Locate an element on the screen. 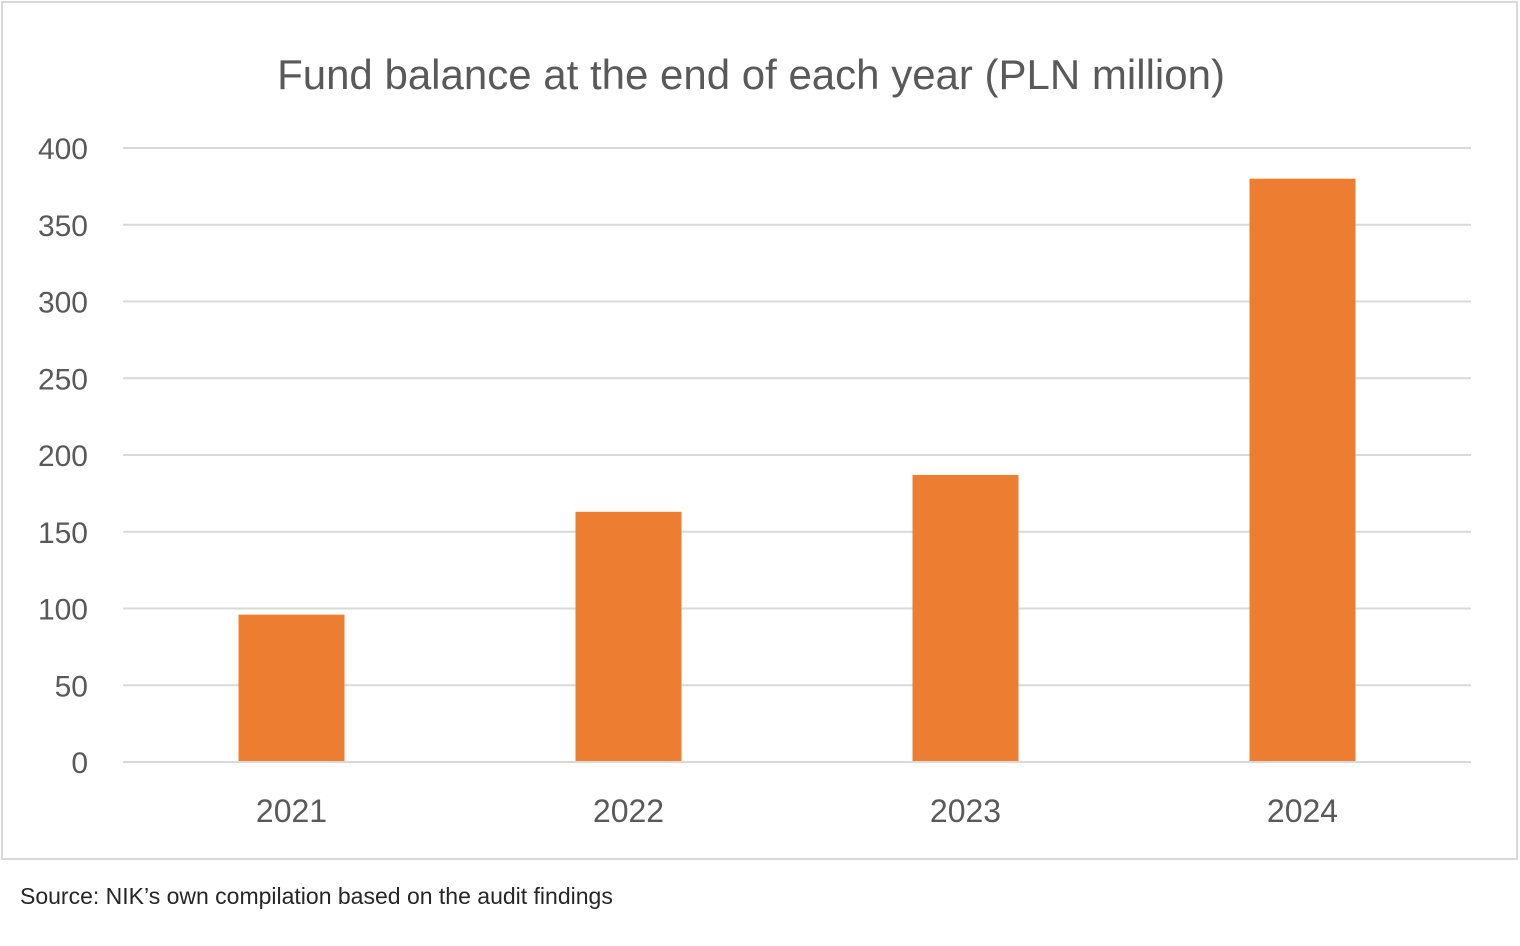 The image size is (1520, 946). x-axis-category-labels: 2021 2022 2023 2024 is located at coordinates (797, 811).